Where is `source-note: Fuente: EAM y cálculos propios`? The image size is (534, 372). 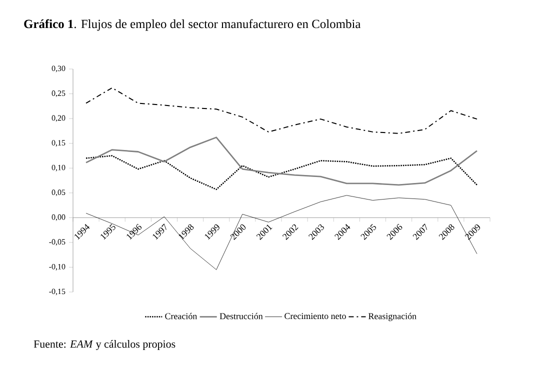
source-note: Fuente: EAM y cálculos propios is located at coordinates (105, 345).